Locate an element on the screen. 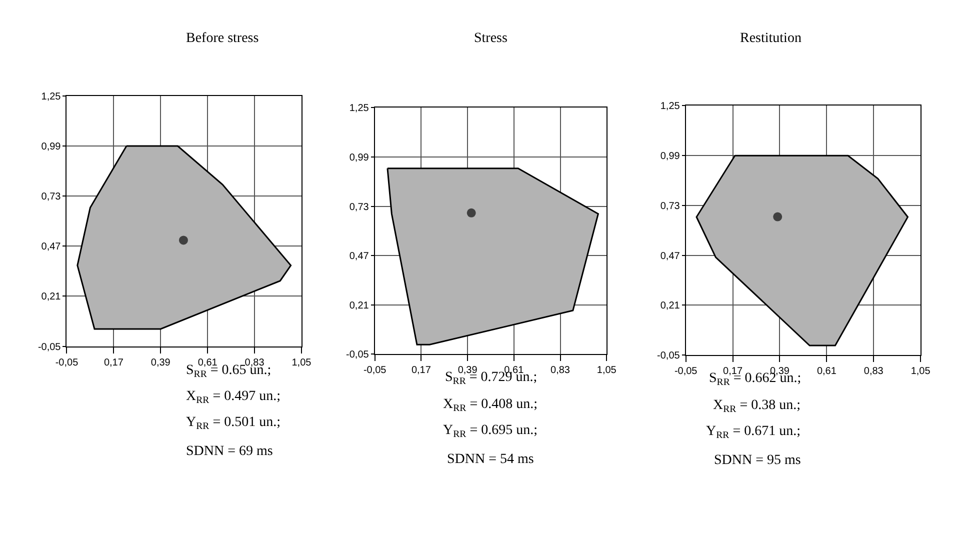  text: X$_{RR}$ = 0.38 un.; is located at coordinates (756, 406).